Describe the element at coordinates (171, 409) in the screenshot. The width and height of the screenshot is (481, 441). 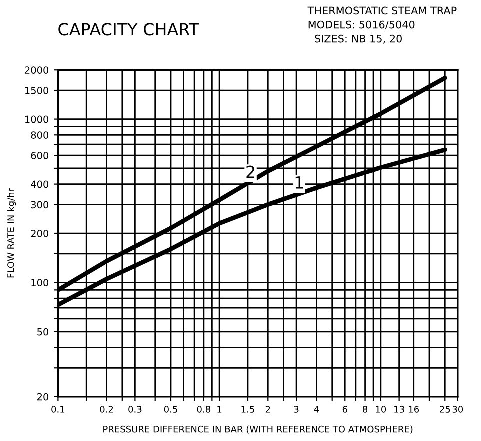
I see `x-tick-label: 0.5` at that location.